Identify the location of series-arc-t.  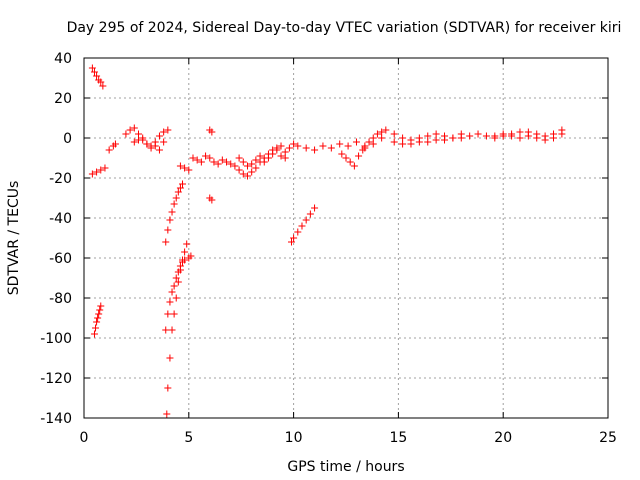
(427, 141).